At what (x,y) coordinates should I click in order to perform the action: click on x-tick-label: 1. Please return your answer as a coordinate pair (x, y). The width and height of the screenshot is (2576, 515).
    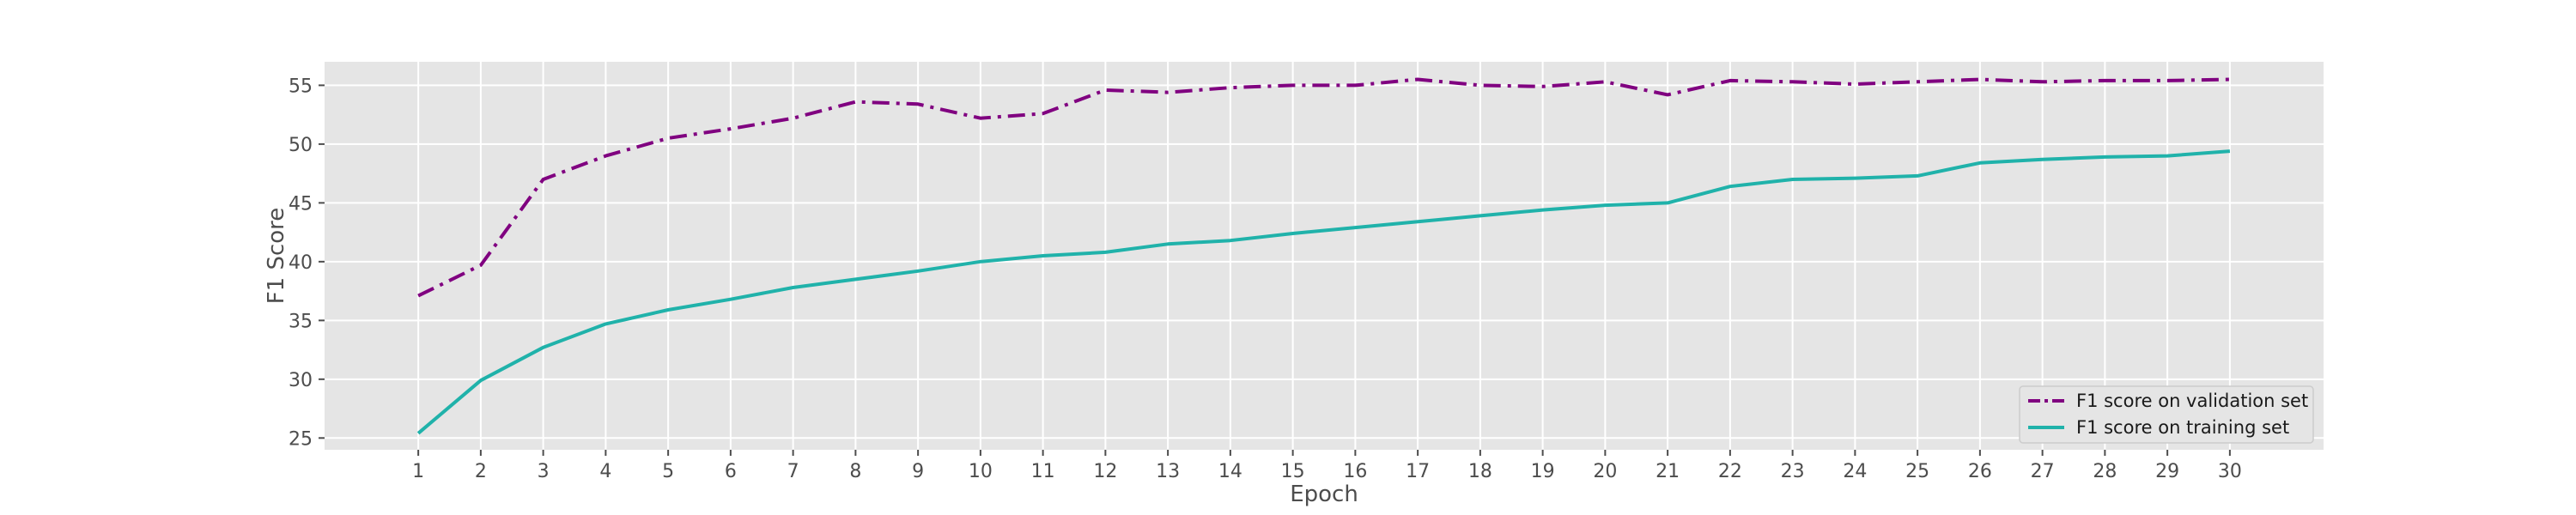
    Looking at the image, I should click on (418, 471).